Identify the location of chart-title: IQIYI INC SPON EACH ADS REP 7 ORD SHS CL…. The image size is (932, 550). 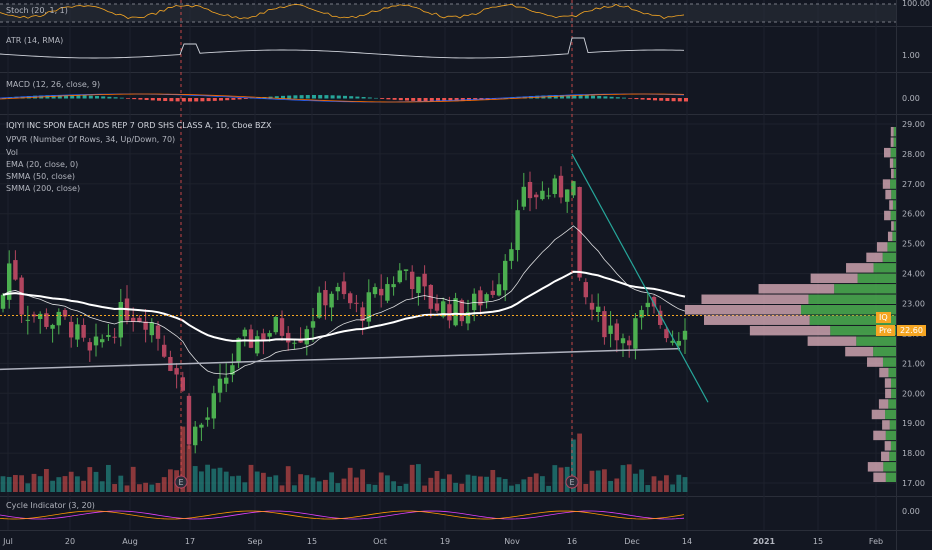
(139, 125).